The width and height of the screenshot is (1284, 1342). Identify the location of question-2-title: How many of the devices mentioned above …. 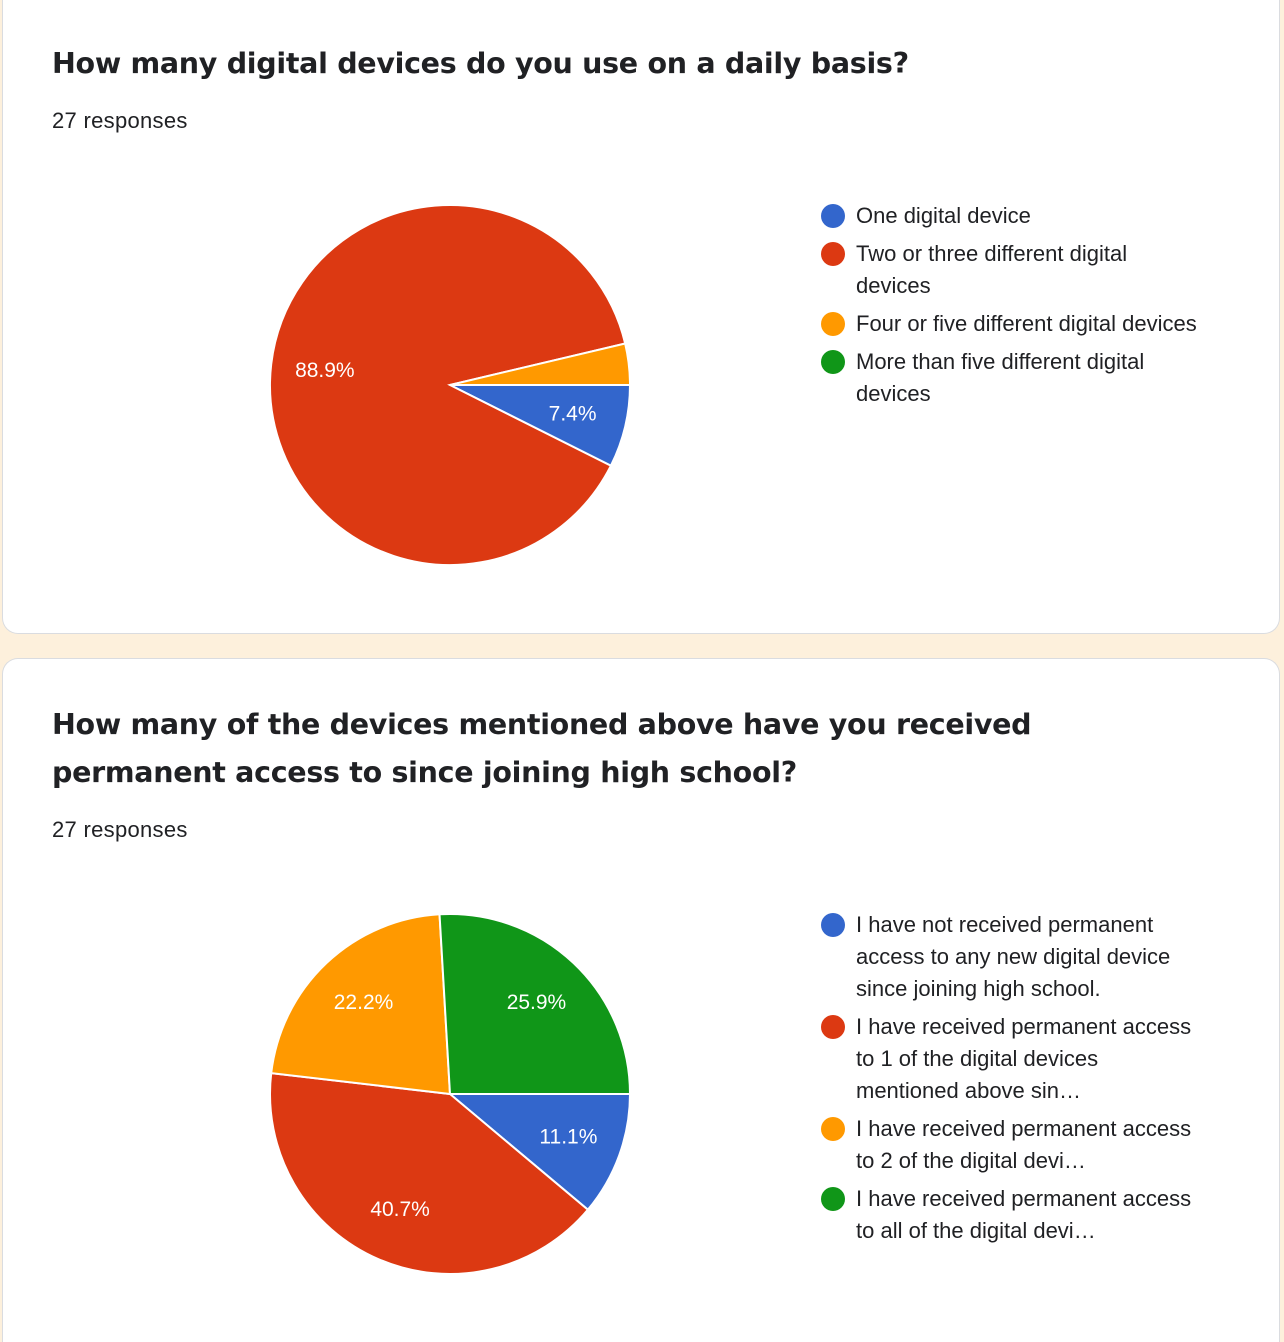
(542, 748).